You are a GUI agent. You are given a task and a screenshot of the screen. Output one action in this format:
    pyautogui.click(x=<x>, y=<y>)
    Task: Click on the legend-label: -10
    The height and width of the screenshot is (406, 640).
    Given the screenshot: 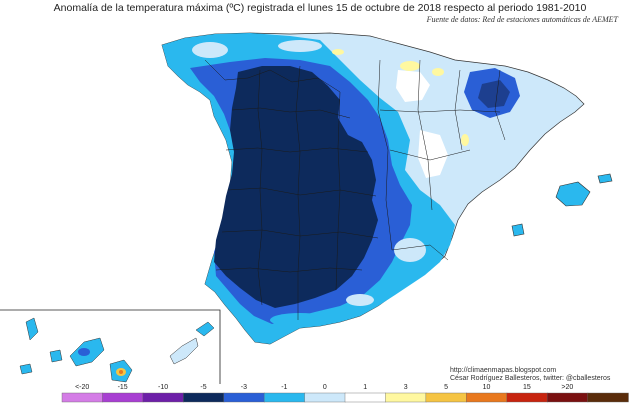 What is the action you would take?
    pyautogui.click(x=163, y=387)
    